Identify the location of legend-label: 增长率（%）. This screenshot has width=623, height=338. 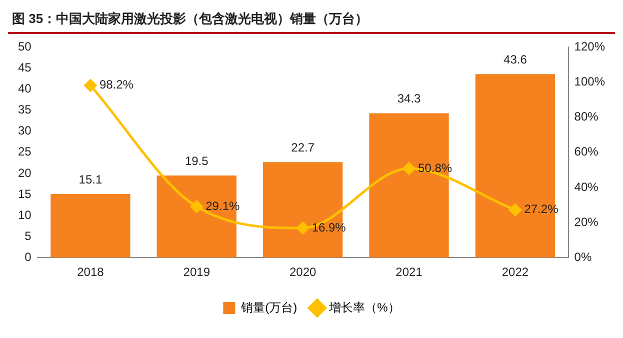
(364, 307).